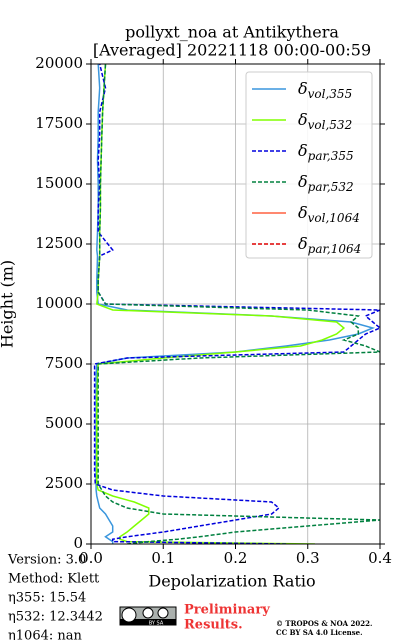  What do you see at coordinates (308, 558) in the screenshot?
I see `x-tick-label: 0.3` at bounding box center [308, 558].